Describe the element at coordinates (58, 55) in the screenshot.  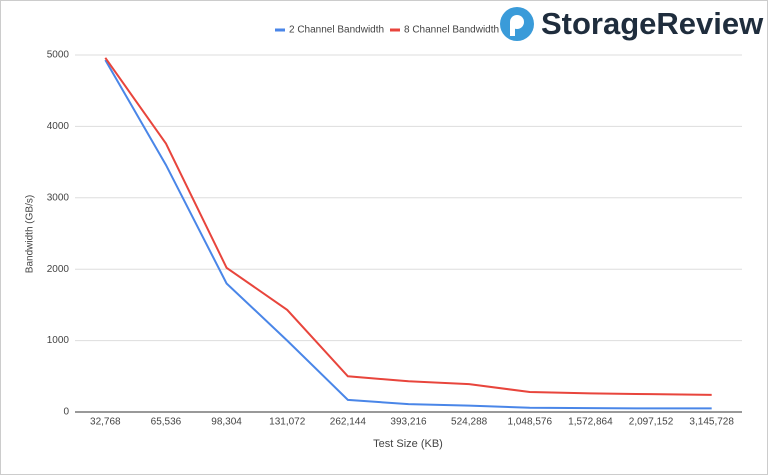
I see `y-tick-label: 5000` at that location.